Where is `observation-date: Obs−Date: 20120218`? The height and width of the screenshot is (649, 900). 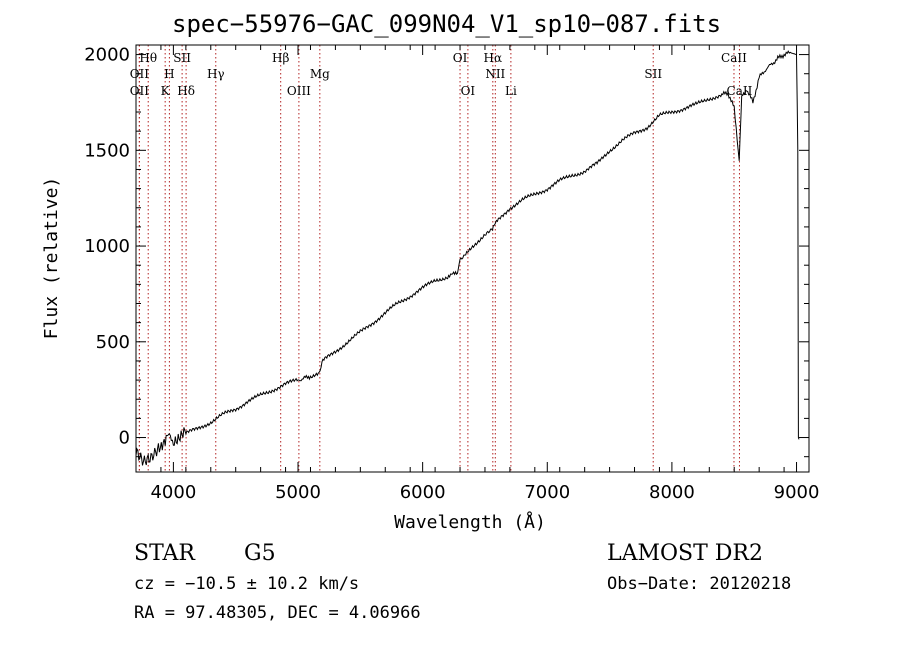
observation-date: Obs−Date: 20120218 is located at coordinates (699, 584).